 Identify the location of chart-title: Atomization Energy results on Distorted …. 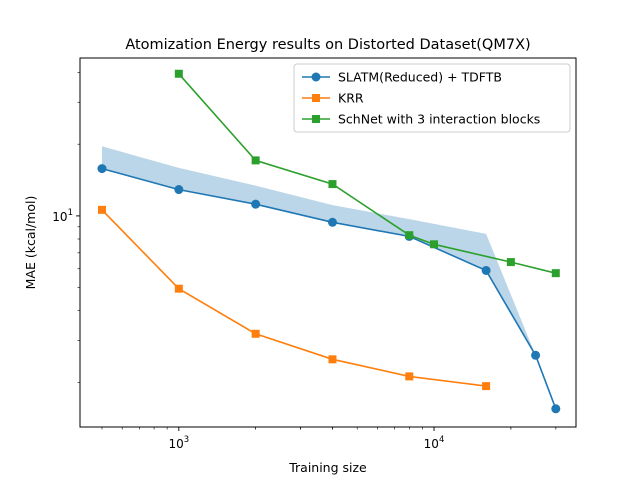
(327, 45).